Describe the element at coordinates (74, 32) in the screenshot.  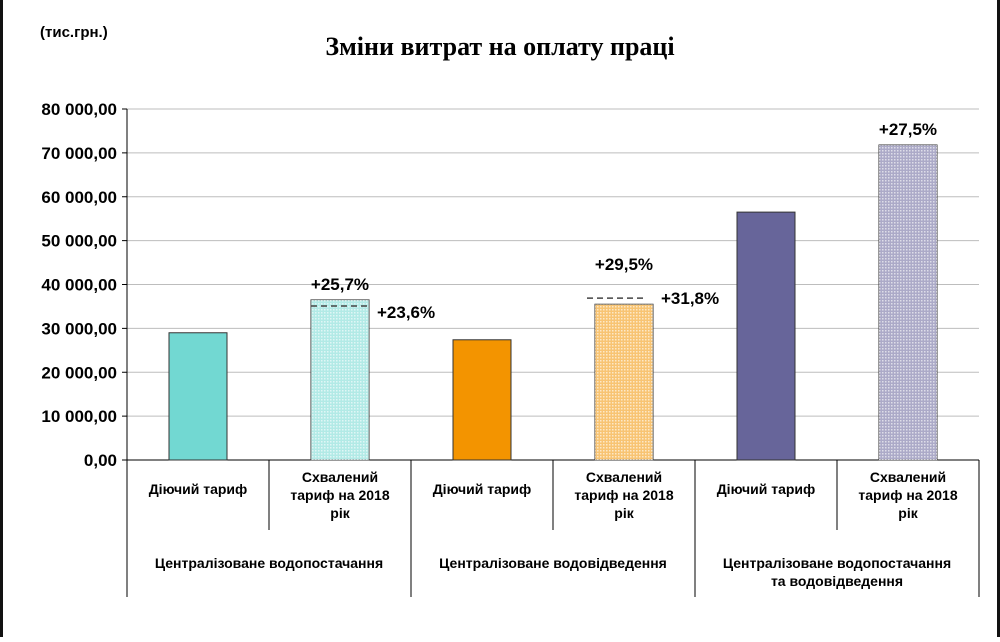
I see `unit-label: (тис.грн.)` at that location.